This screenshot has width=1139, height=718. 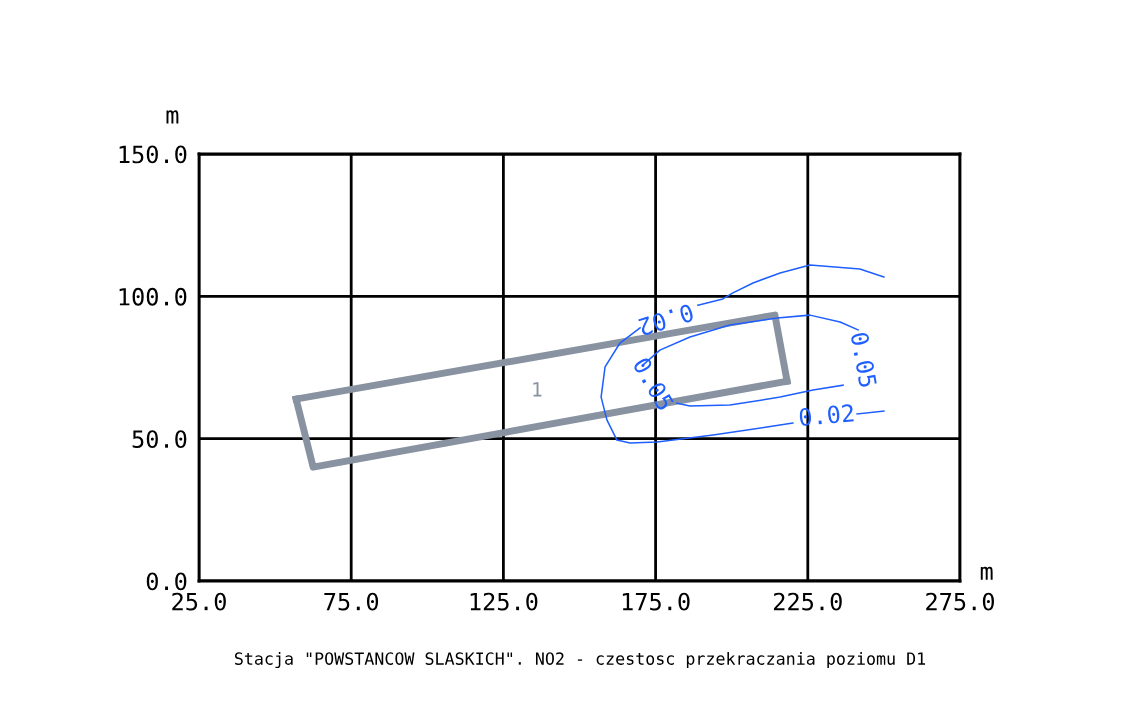 What do you see at coordinates (351, 601) in the screenshot?
I see `x-tick-label: 75.0` at bounding box center [351, 601].